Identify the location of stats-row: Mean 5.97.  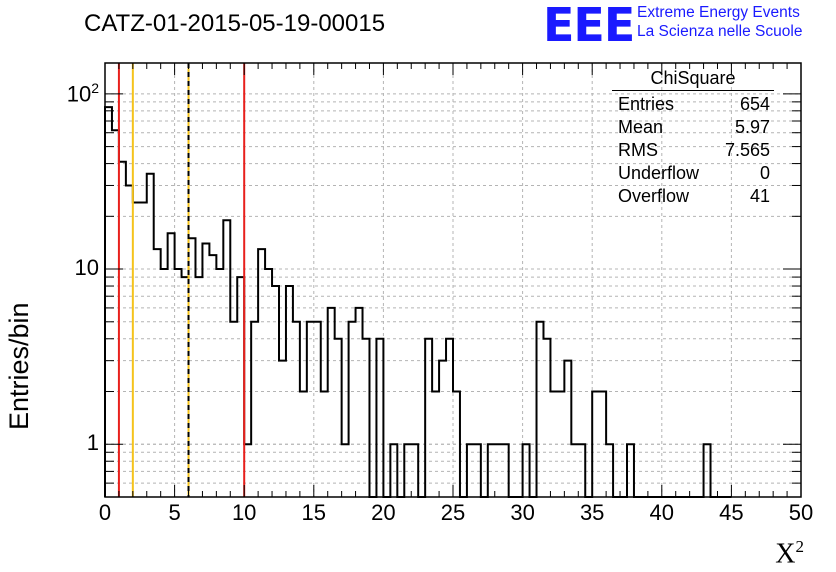
(693, 127).